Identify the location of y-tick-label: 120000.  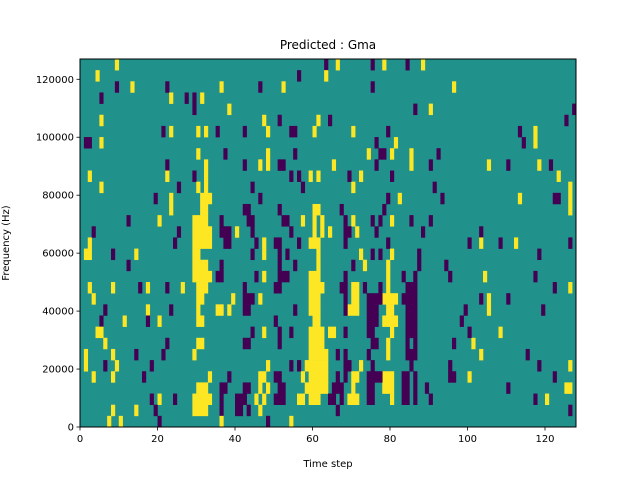
(55, 80).